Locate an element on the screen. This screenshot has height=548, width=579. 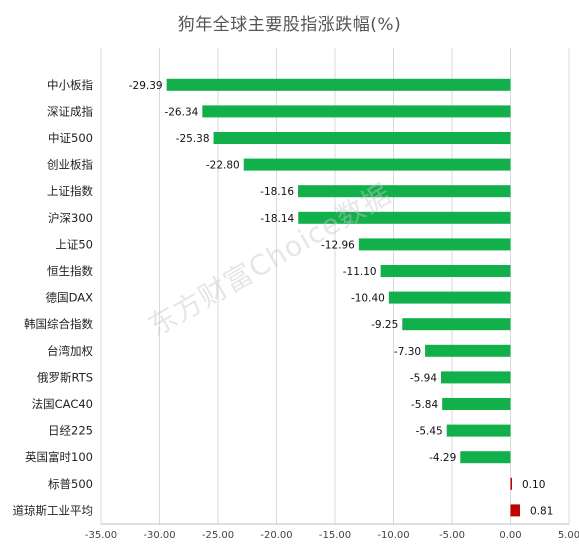
x-tick-label: -35.00 is located at coordinates (101, 535).